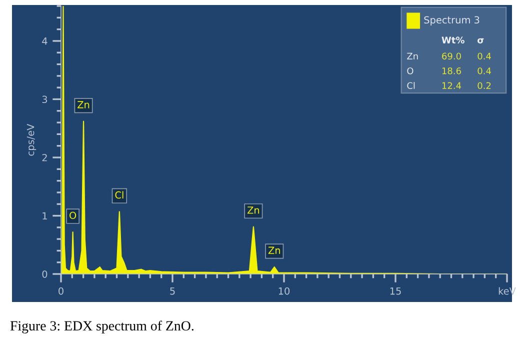 The image size is (523, 350). I want to click on annotation: 69.0, so click(451, 56).